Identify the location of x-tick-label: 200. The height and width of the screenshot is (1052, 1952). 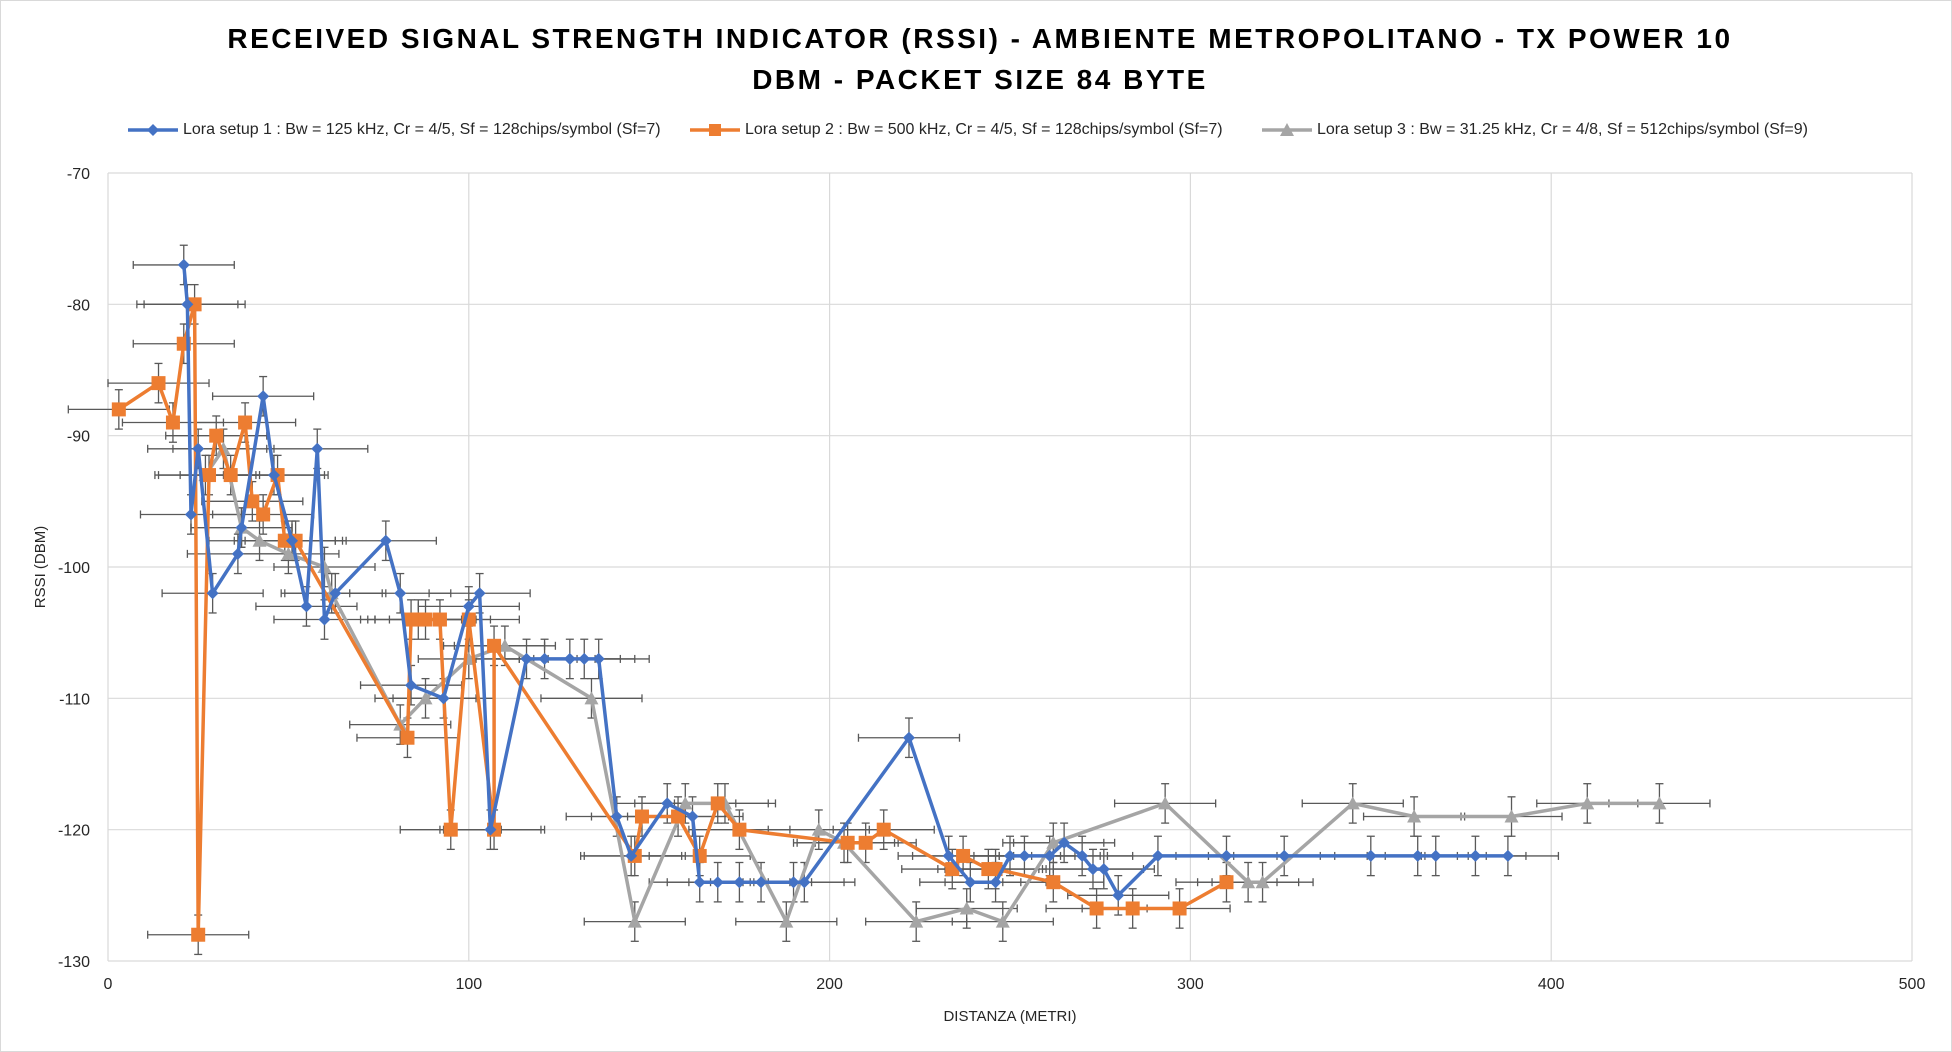
(829, 984).